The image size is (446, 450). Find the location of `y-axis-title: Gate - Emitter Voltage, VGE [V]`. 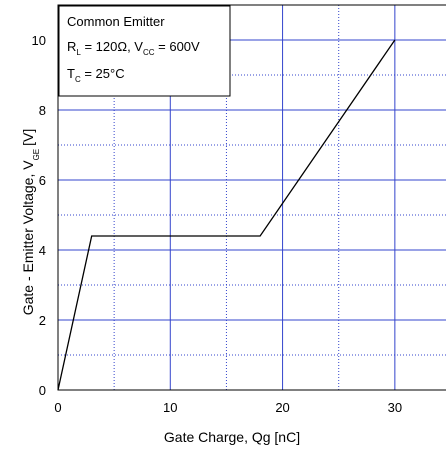

y-axis-title: Gate - Emitter Voltage, VGE [V] is located at coordinates (30, 222).